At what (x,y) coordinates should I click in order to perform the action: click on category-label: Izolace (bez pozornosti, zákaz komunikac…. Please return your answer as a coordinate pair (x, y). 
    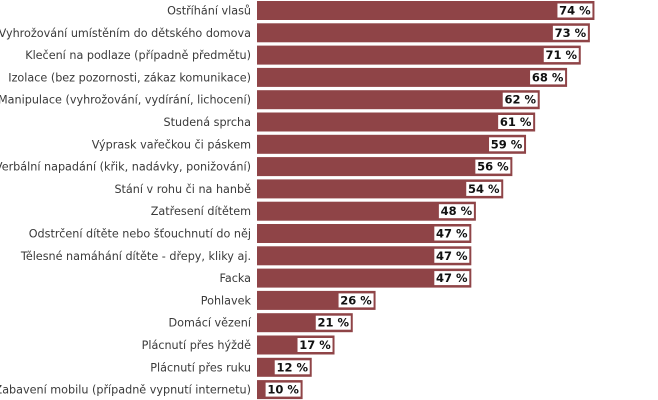
    Looking at the image, I should click on (129, 77).